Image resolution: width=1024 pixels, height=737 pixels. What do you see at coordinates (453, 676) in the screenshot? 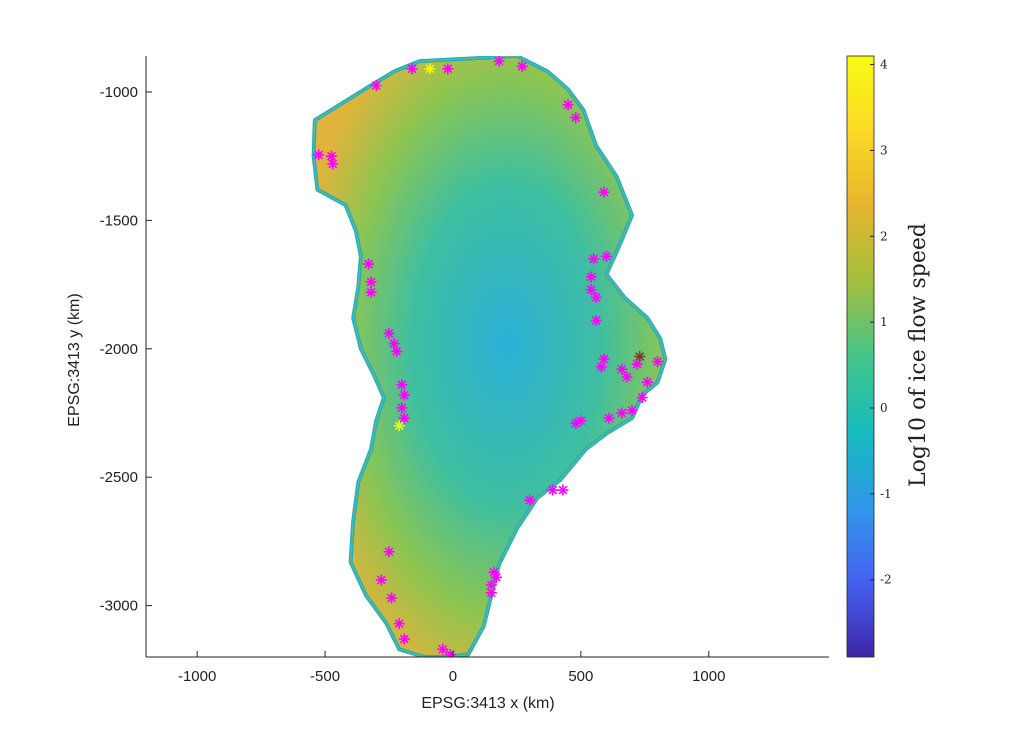
I see `x-tick-label: 0` at bounding box center [453, 676].